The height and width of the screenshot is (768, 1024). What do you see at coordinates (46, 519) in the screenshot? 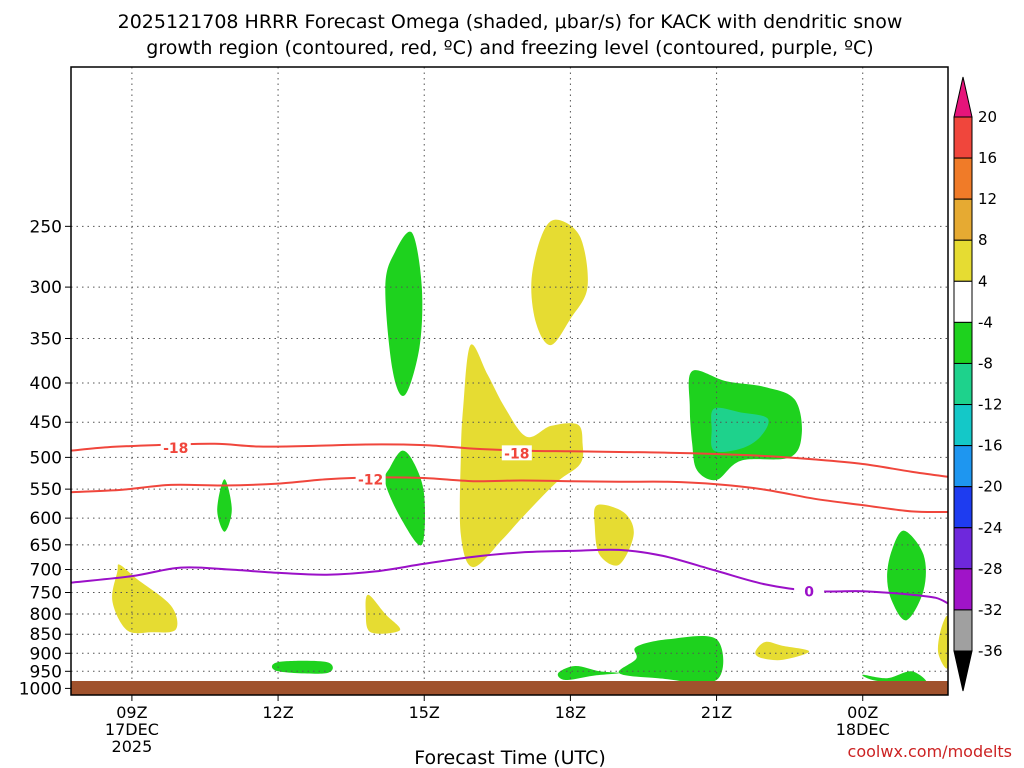
I see `pressure-tick-label-600: 600` at bounding box center [46, 519].